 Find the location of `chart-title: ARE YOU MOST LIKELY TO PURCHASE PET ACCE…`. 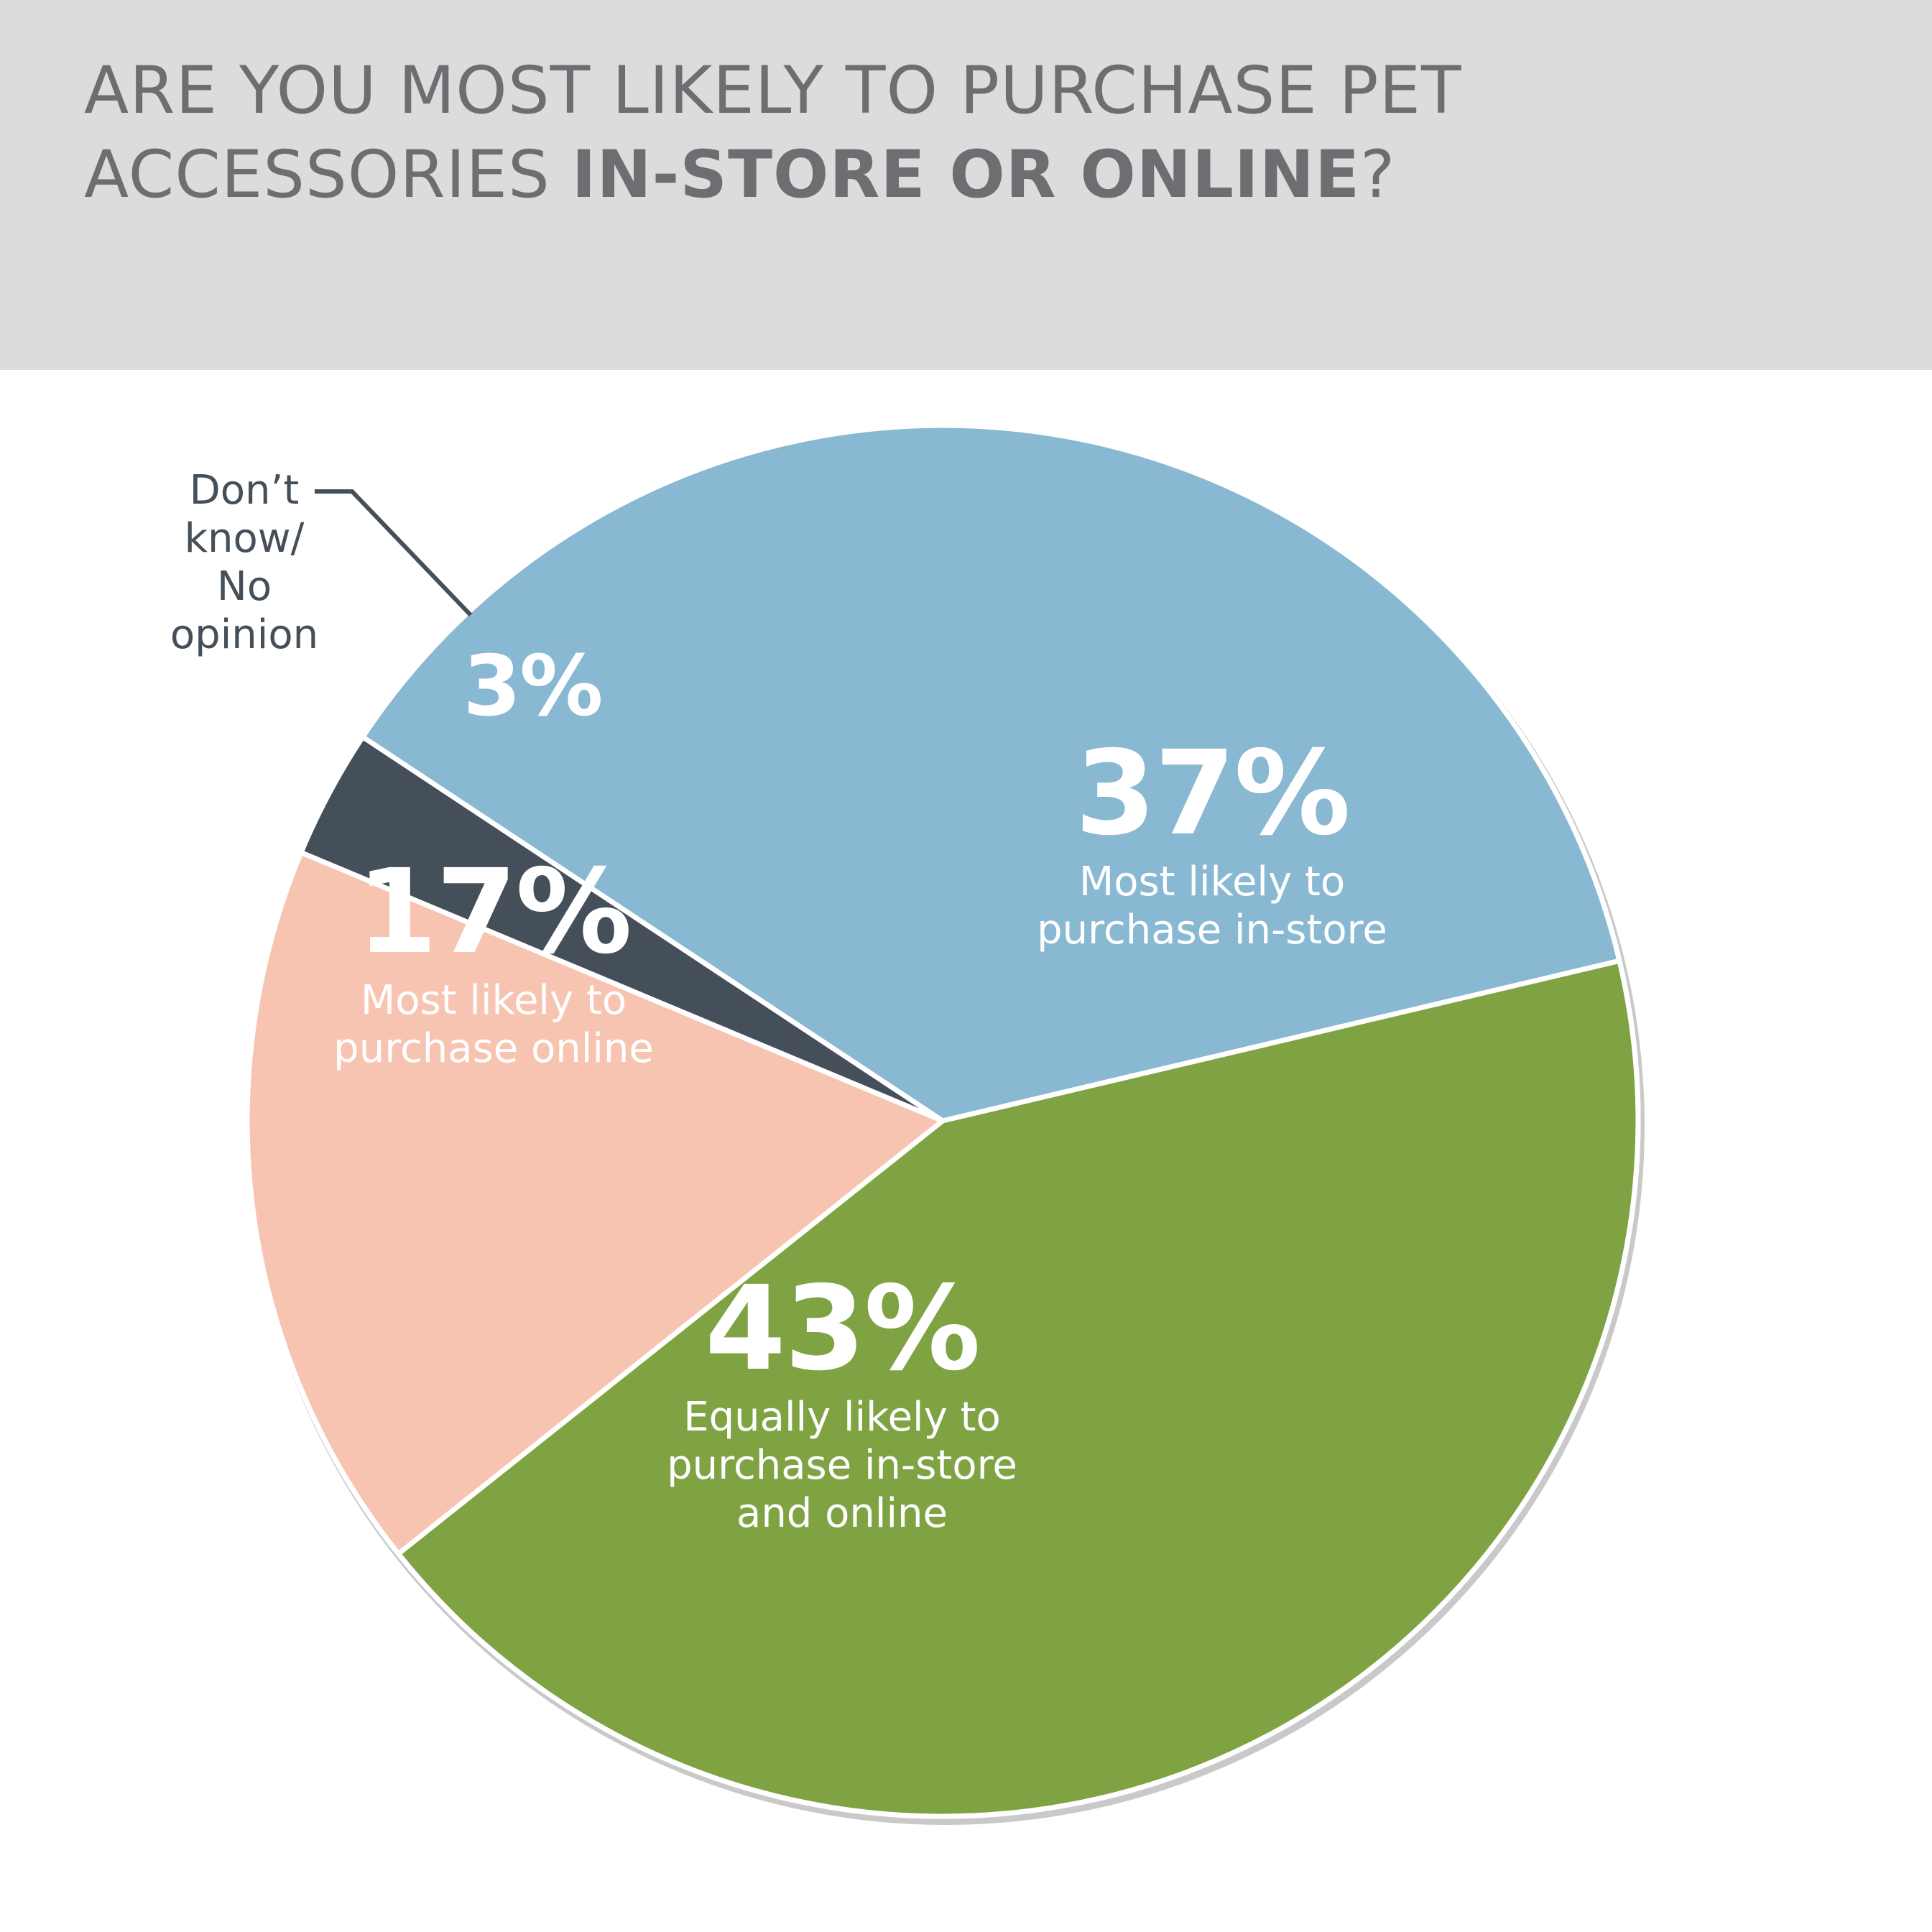

chart-title: ARE YOU MOST LIKELY TO PURCHASE PET ACCE… is located at coordinates (975, 133).